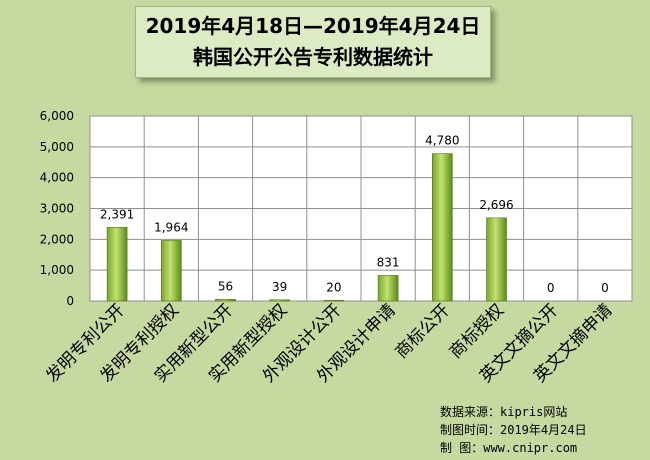  Describe the element at coordinates (171, 227) in the screenshot. I see `data-label: 1,964` at that location.